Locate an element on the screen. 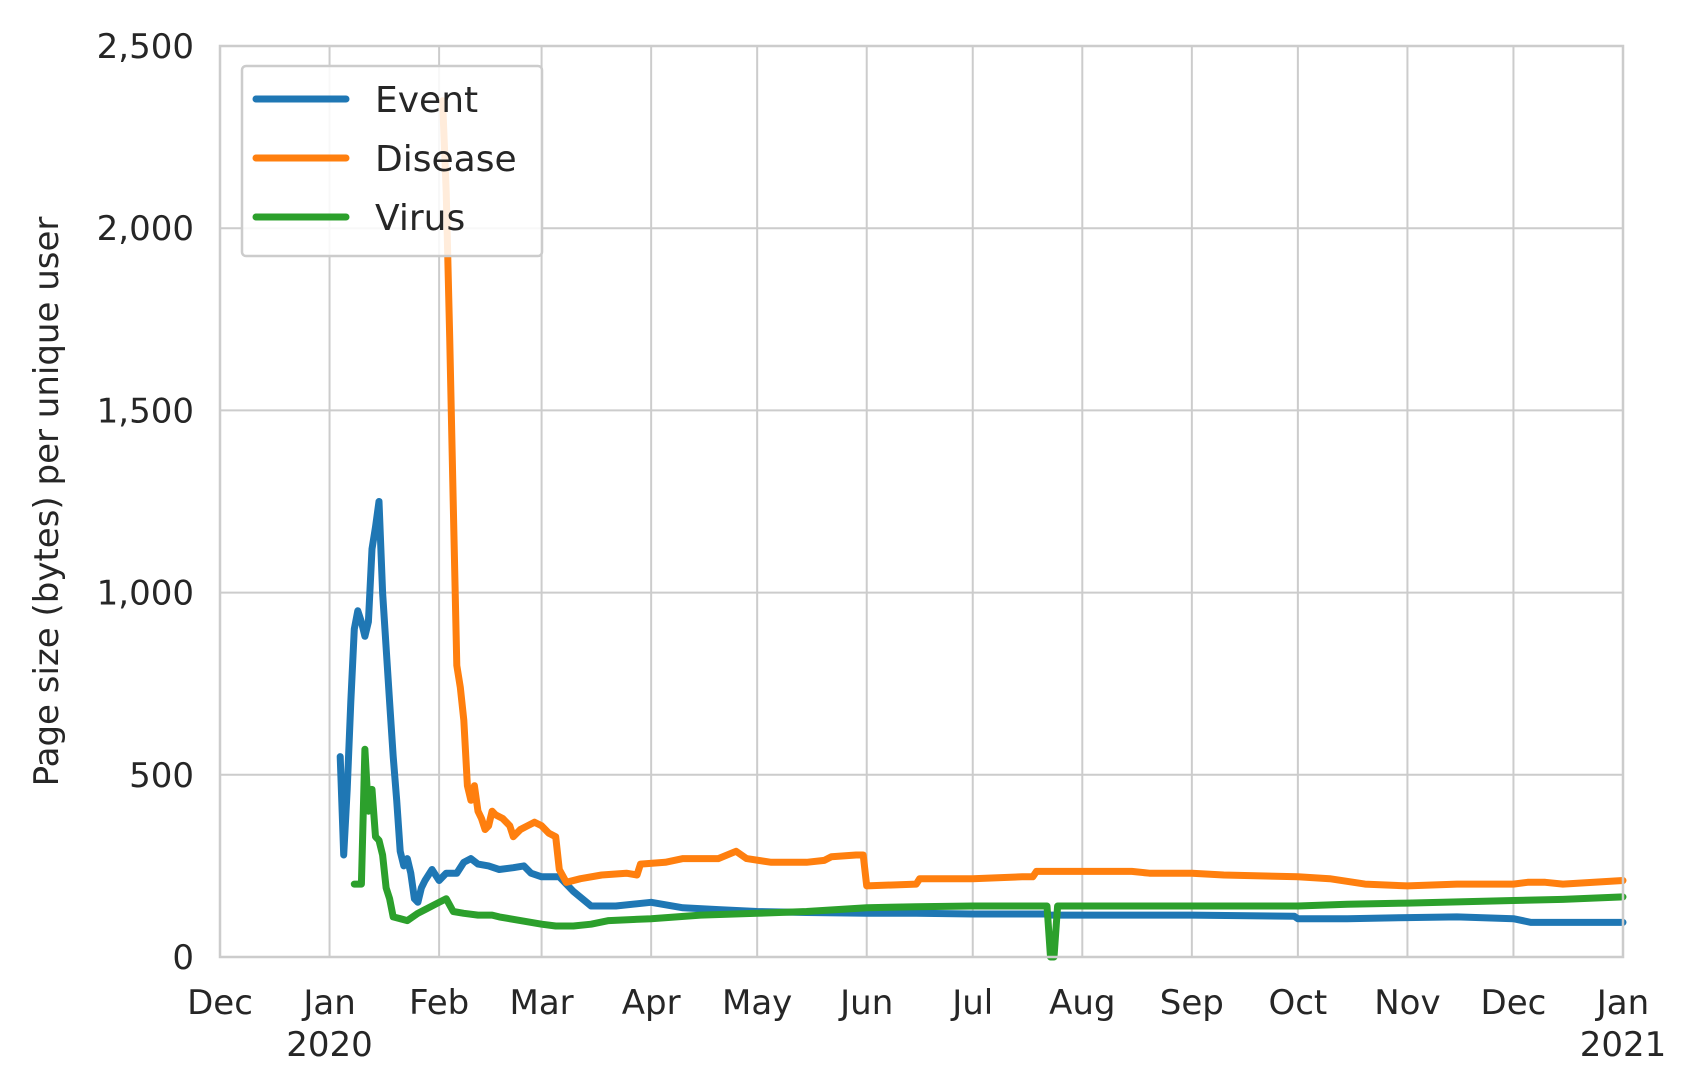  legend-box is located at coordinates (392, 161).